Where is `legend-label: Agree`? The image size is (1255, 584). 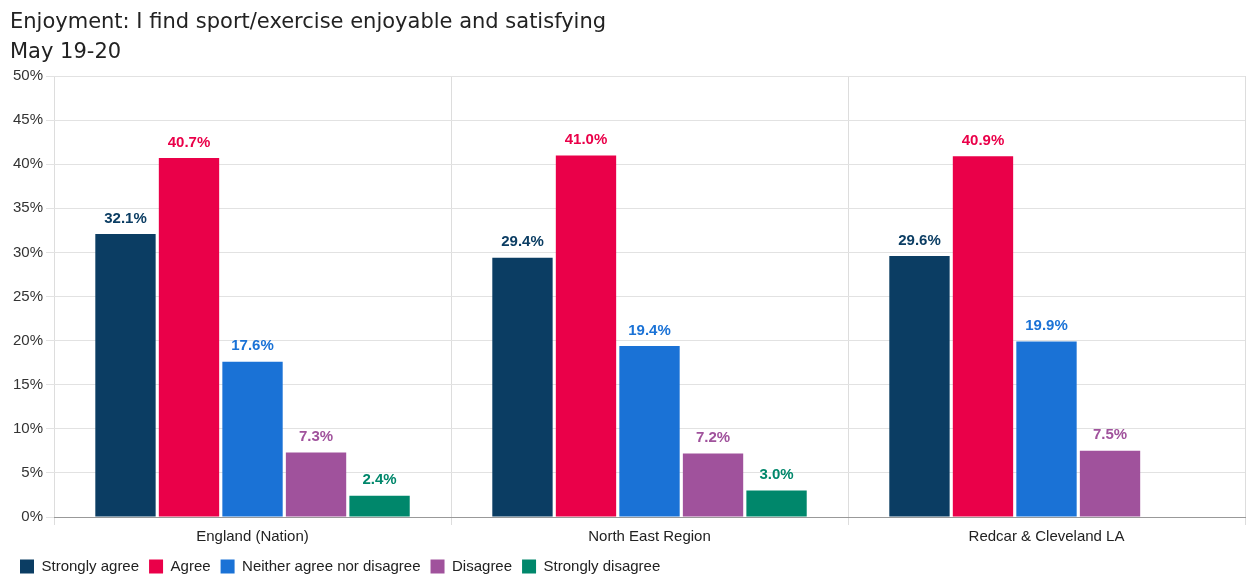
legend-label: Agree is located at coordinates (190, 565).